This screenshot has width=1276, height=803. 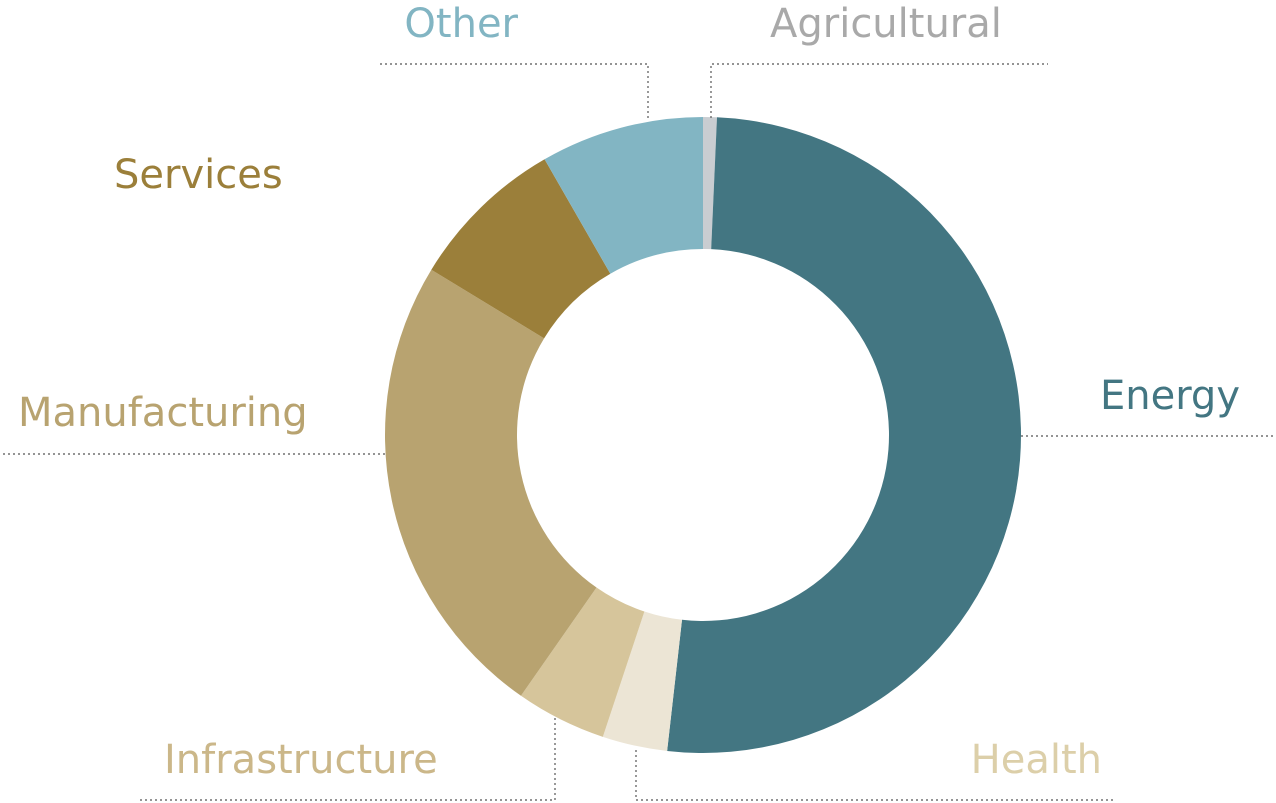 I want to click on slice-label: Health, so click(x=1036, y=760).